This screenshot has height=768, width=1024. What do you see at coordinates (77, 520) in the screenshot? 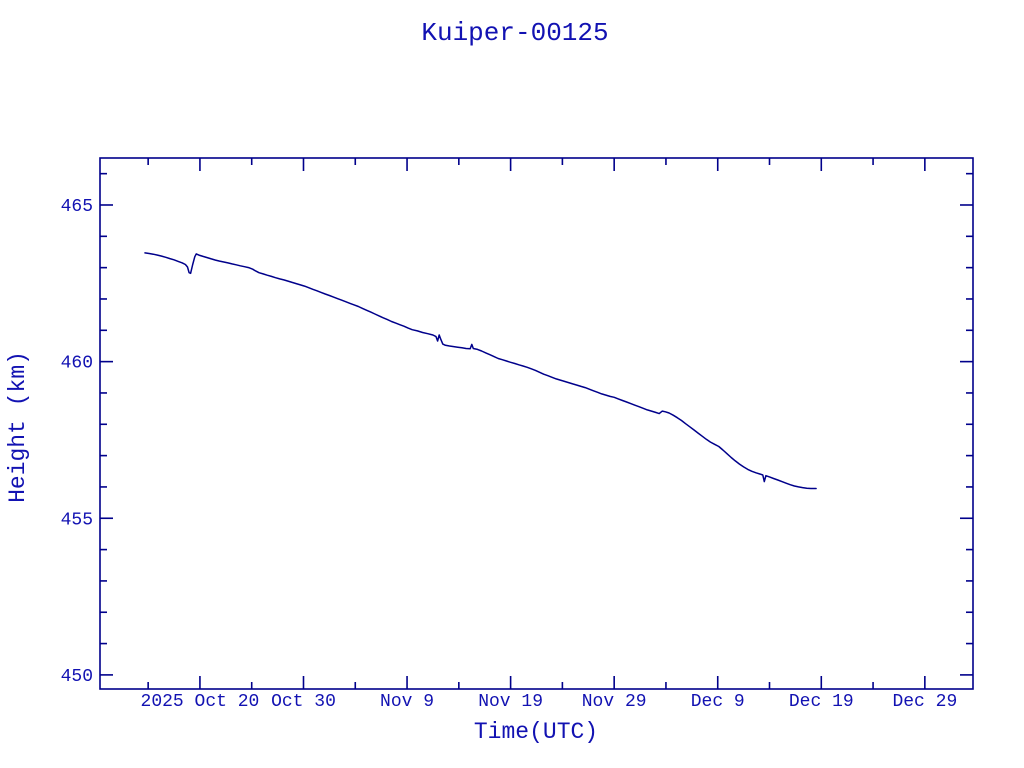
I see `y-tick-label: 455` at bounding box center [77, 520].